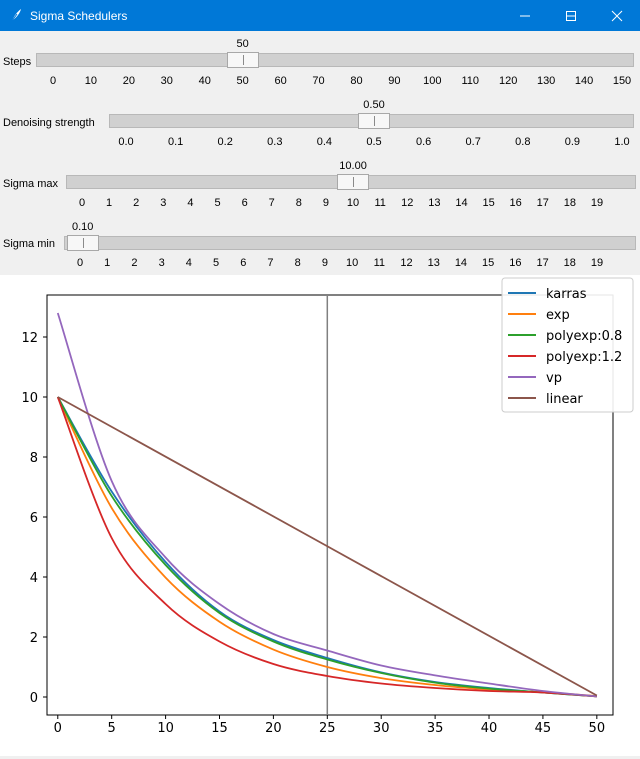  Describe the element at coordinates (320, 15) in the screenshot. I see `title-bar: Sigma Schedulers` at that location.